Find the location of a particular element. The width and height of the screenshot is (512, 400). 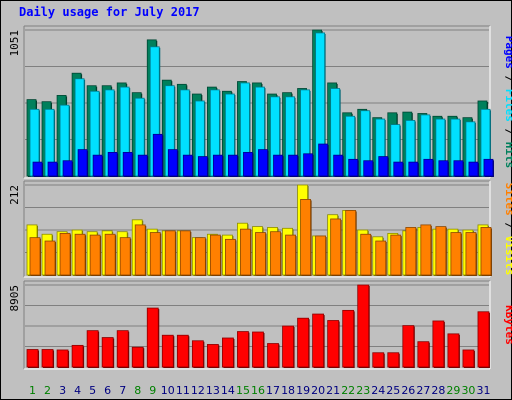

legend-visits-sites: Sites / Visits is located at coordinates (507, 229).